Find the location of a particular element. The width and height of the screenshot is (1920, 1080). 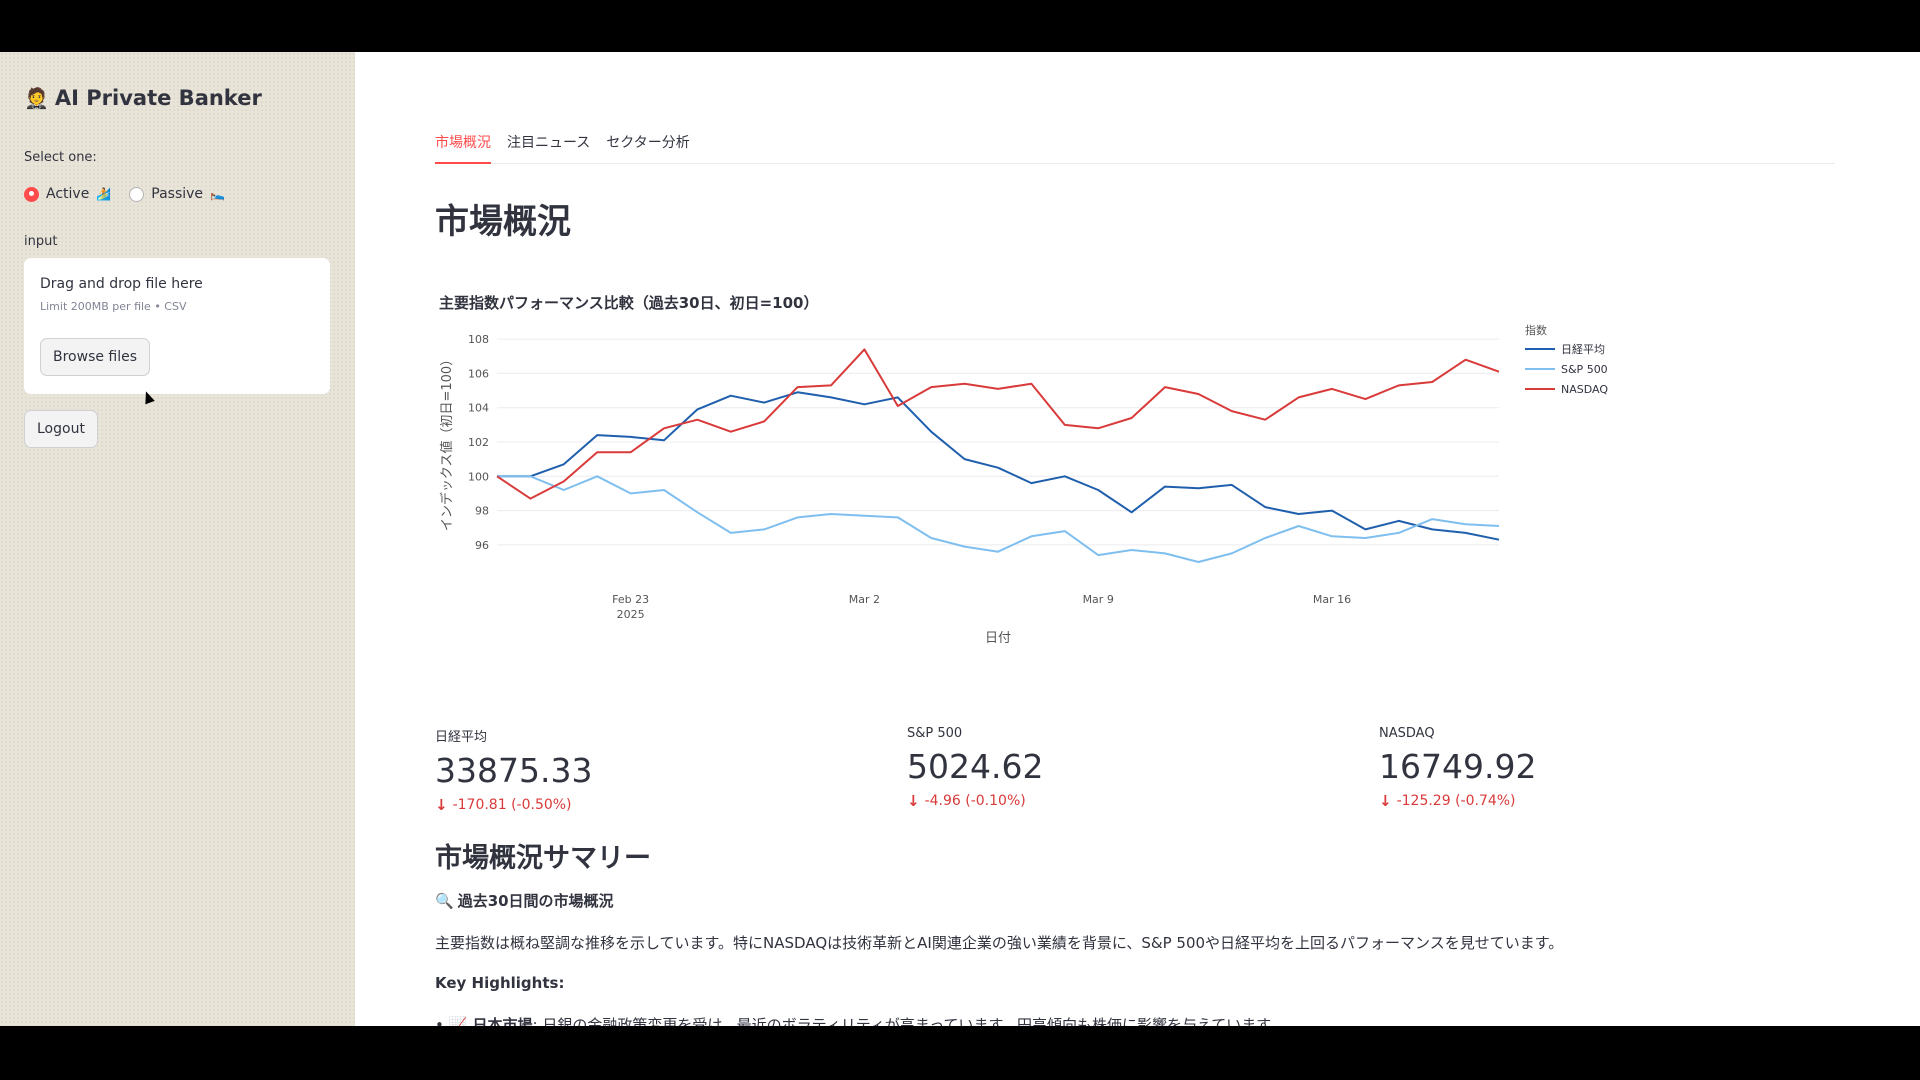

summary-subheading: 🔍 過去30日間の市場概況 is located at coordinates (524, 900).